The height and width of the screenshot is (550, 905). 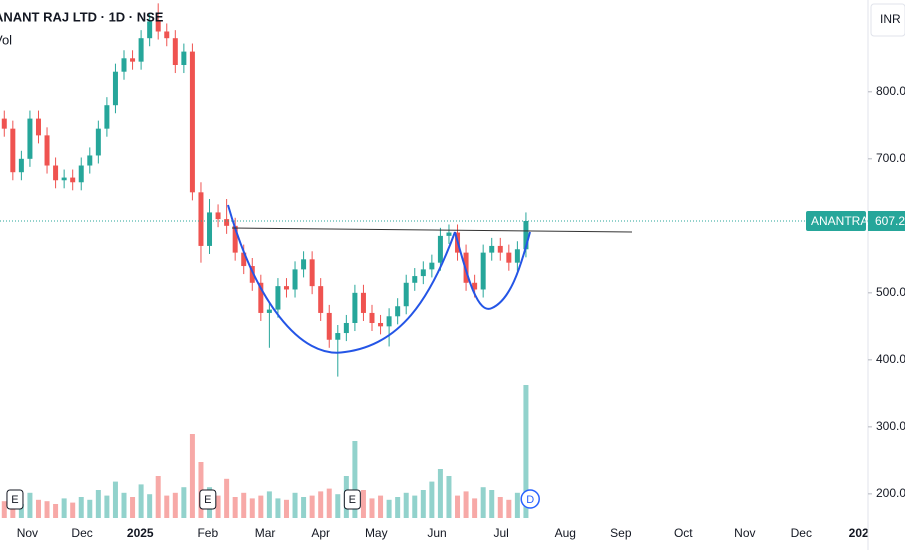 What do you see at coordinates (683, 533) in the screenshot?
I see `x-tick-label: Oct` at bounding box center [683, 533].